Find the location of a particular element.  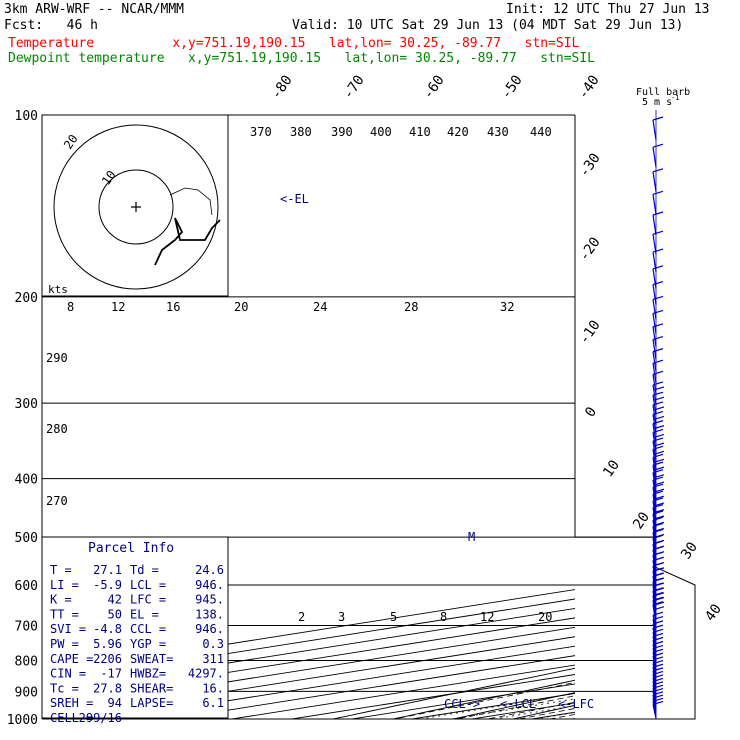

hodograph-speed-tick: 28 is located at coordinates (411, 307).